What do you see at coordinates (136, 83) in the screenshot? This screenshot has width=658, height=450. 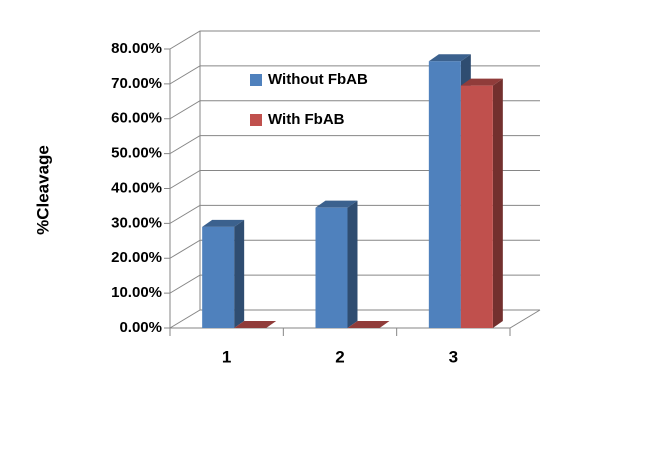 I see `y-tick-label: 70.00%` at bounding box center [136, 83].